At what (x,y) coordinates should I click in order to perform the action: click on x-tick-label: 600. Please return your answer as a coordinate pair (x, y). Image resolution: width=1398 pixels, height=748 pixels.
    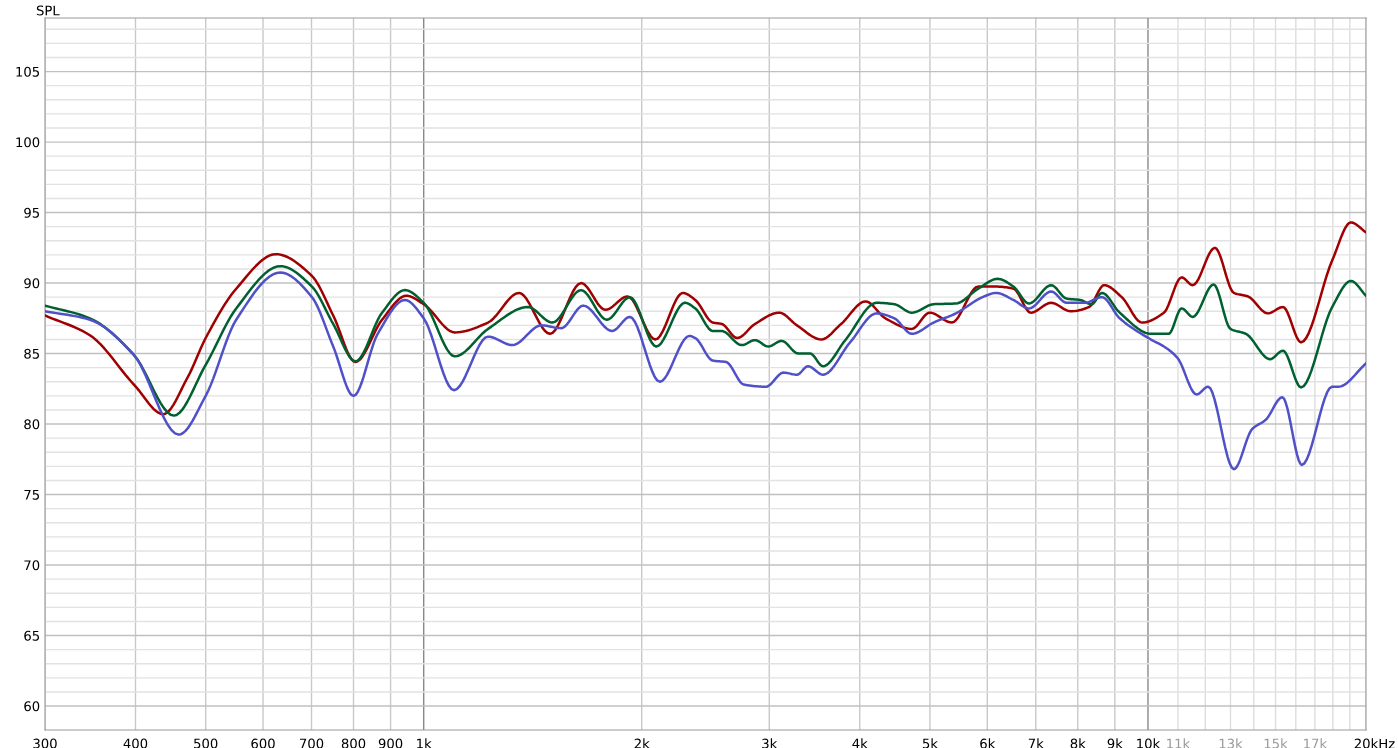
    Looking at the image, I should click on (263, 743).